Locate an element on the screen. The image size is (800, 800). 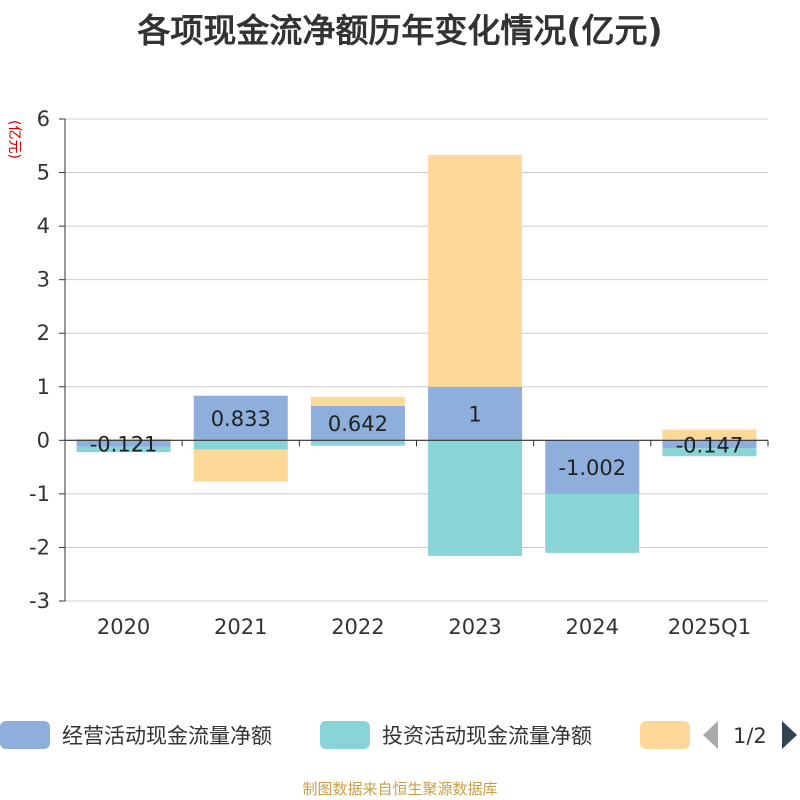
y-axis-label: (亿元) is located at coordinates (14, 139).